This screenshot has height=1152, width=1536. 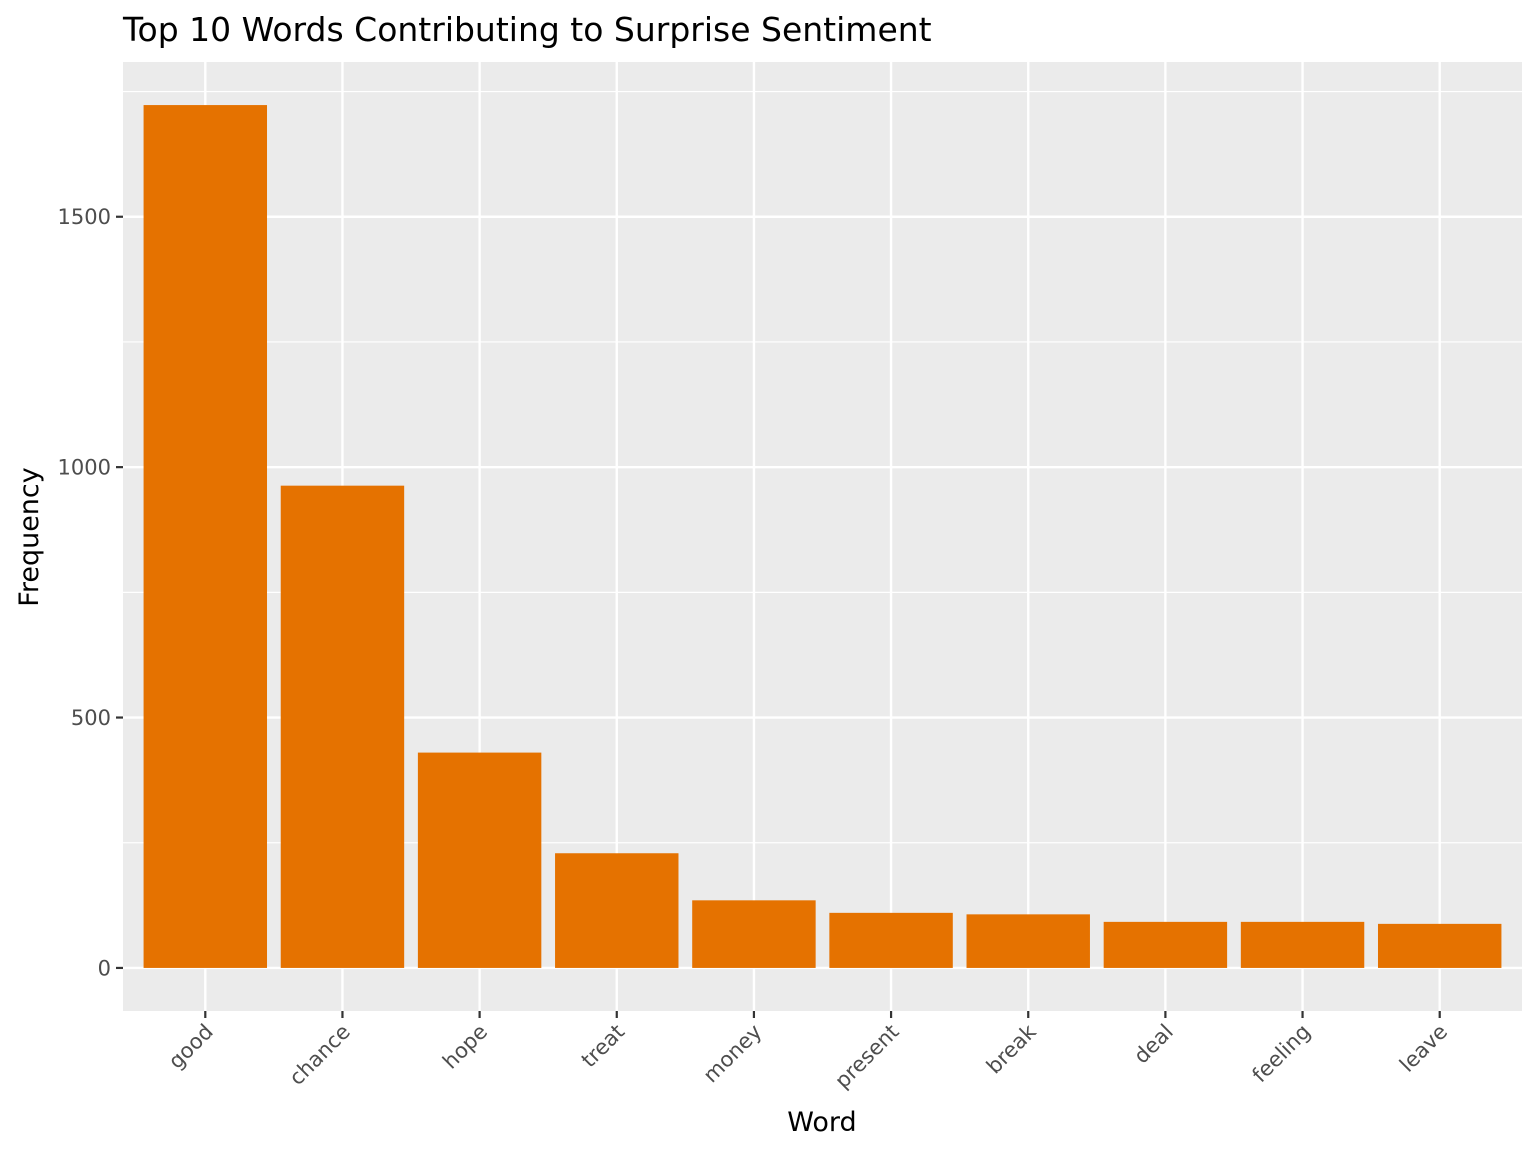 What do you see at coordinates (320, 1055) in the screenshot?
I see `x-tick-label-chance: chance` at bounding box center [320, 1055].